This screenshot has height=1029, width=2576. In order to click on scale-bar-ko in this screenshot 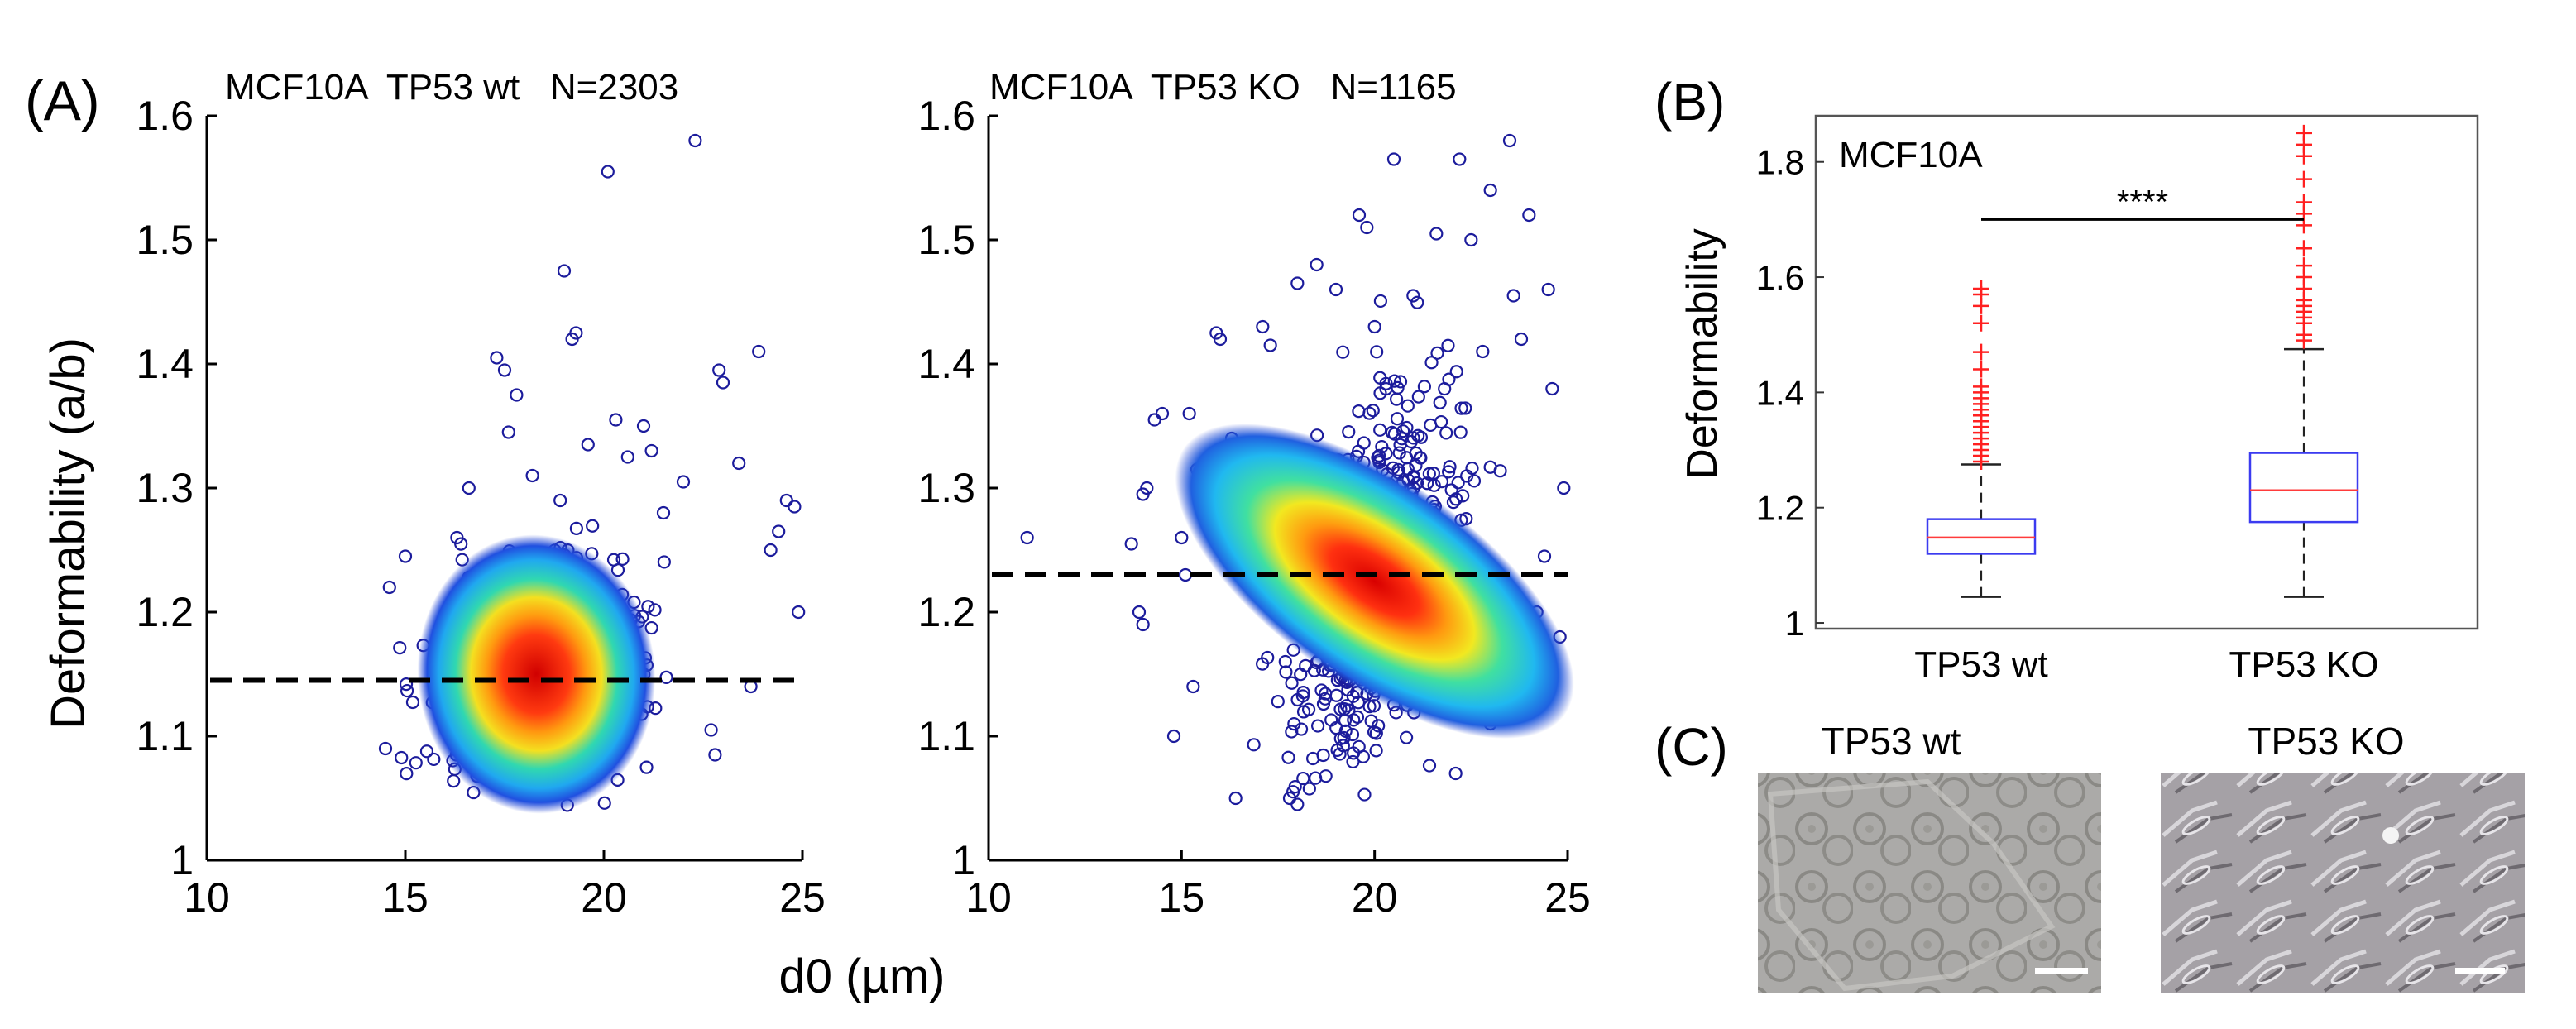, I will do `click(2480, 971)`.